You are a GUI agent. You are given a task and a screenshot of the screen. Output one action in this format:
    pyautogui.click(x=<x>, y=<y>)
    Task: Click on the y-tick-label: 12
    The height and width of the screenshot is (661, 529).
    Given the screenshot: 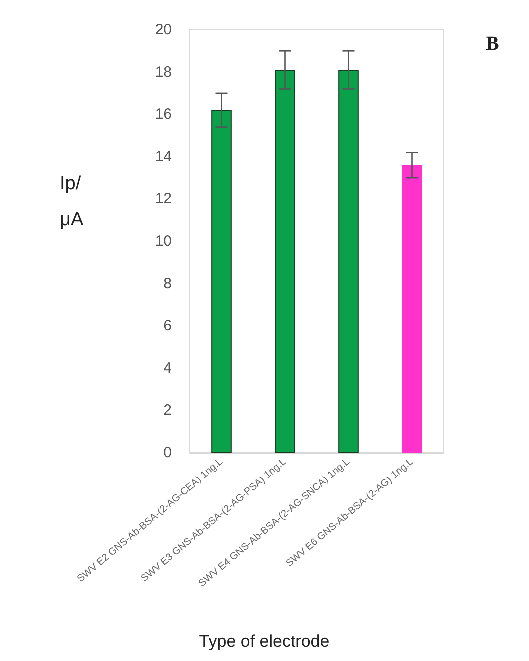 What is the action you would take?
    pyautogui.click(x=163, y=199)
    